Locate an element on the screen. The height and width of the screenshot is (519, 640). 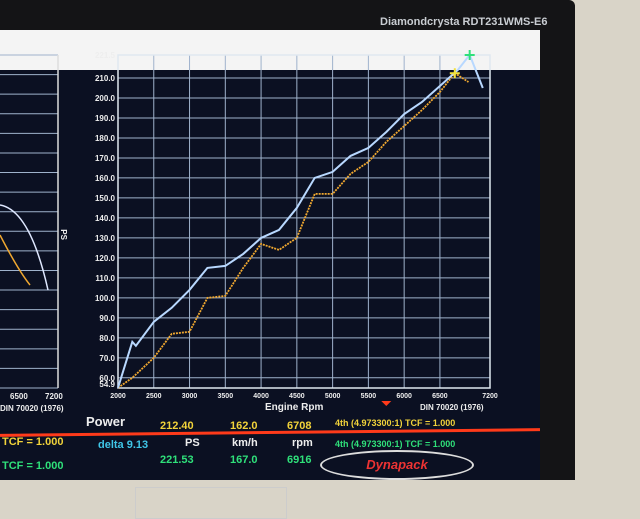
rpm-marker-icon is located at coordinates (386, 403).